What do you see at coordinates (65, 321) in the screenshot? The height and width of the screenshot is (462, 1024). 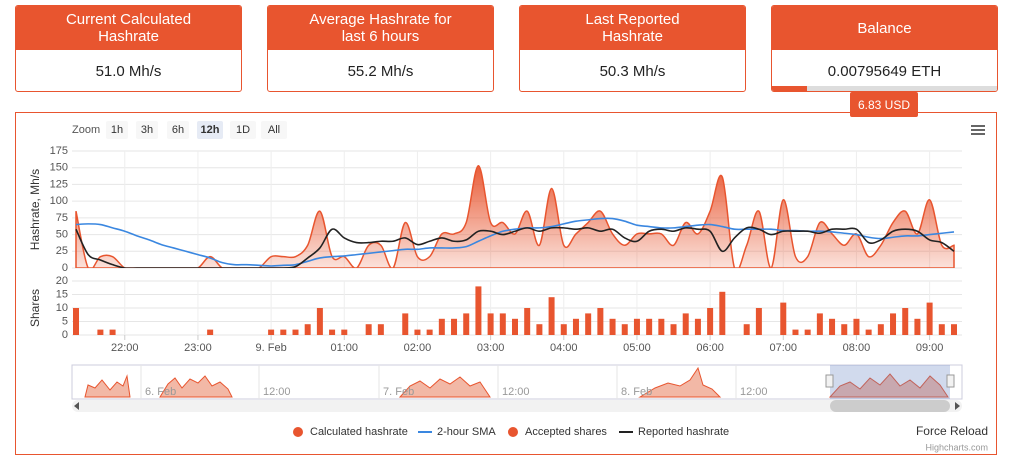 I see `y-tick-label: 5` at bounding box center [65, 321].